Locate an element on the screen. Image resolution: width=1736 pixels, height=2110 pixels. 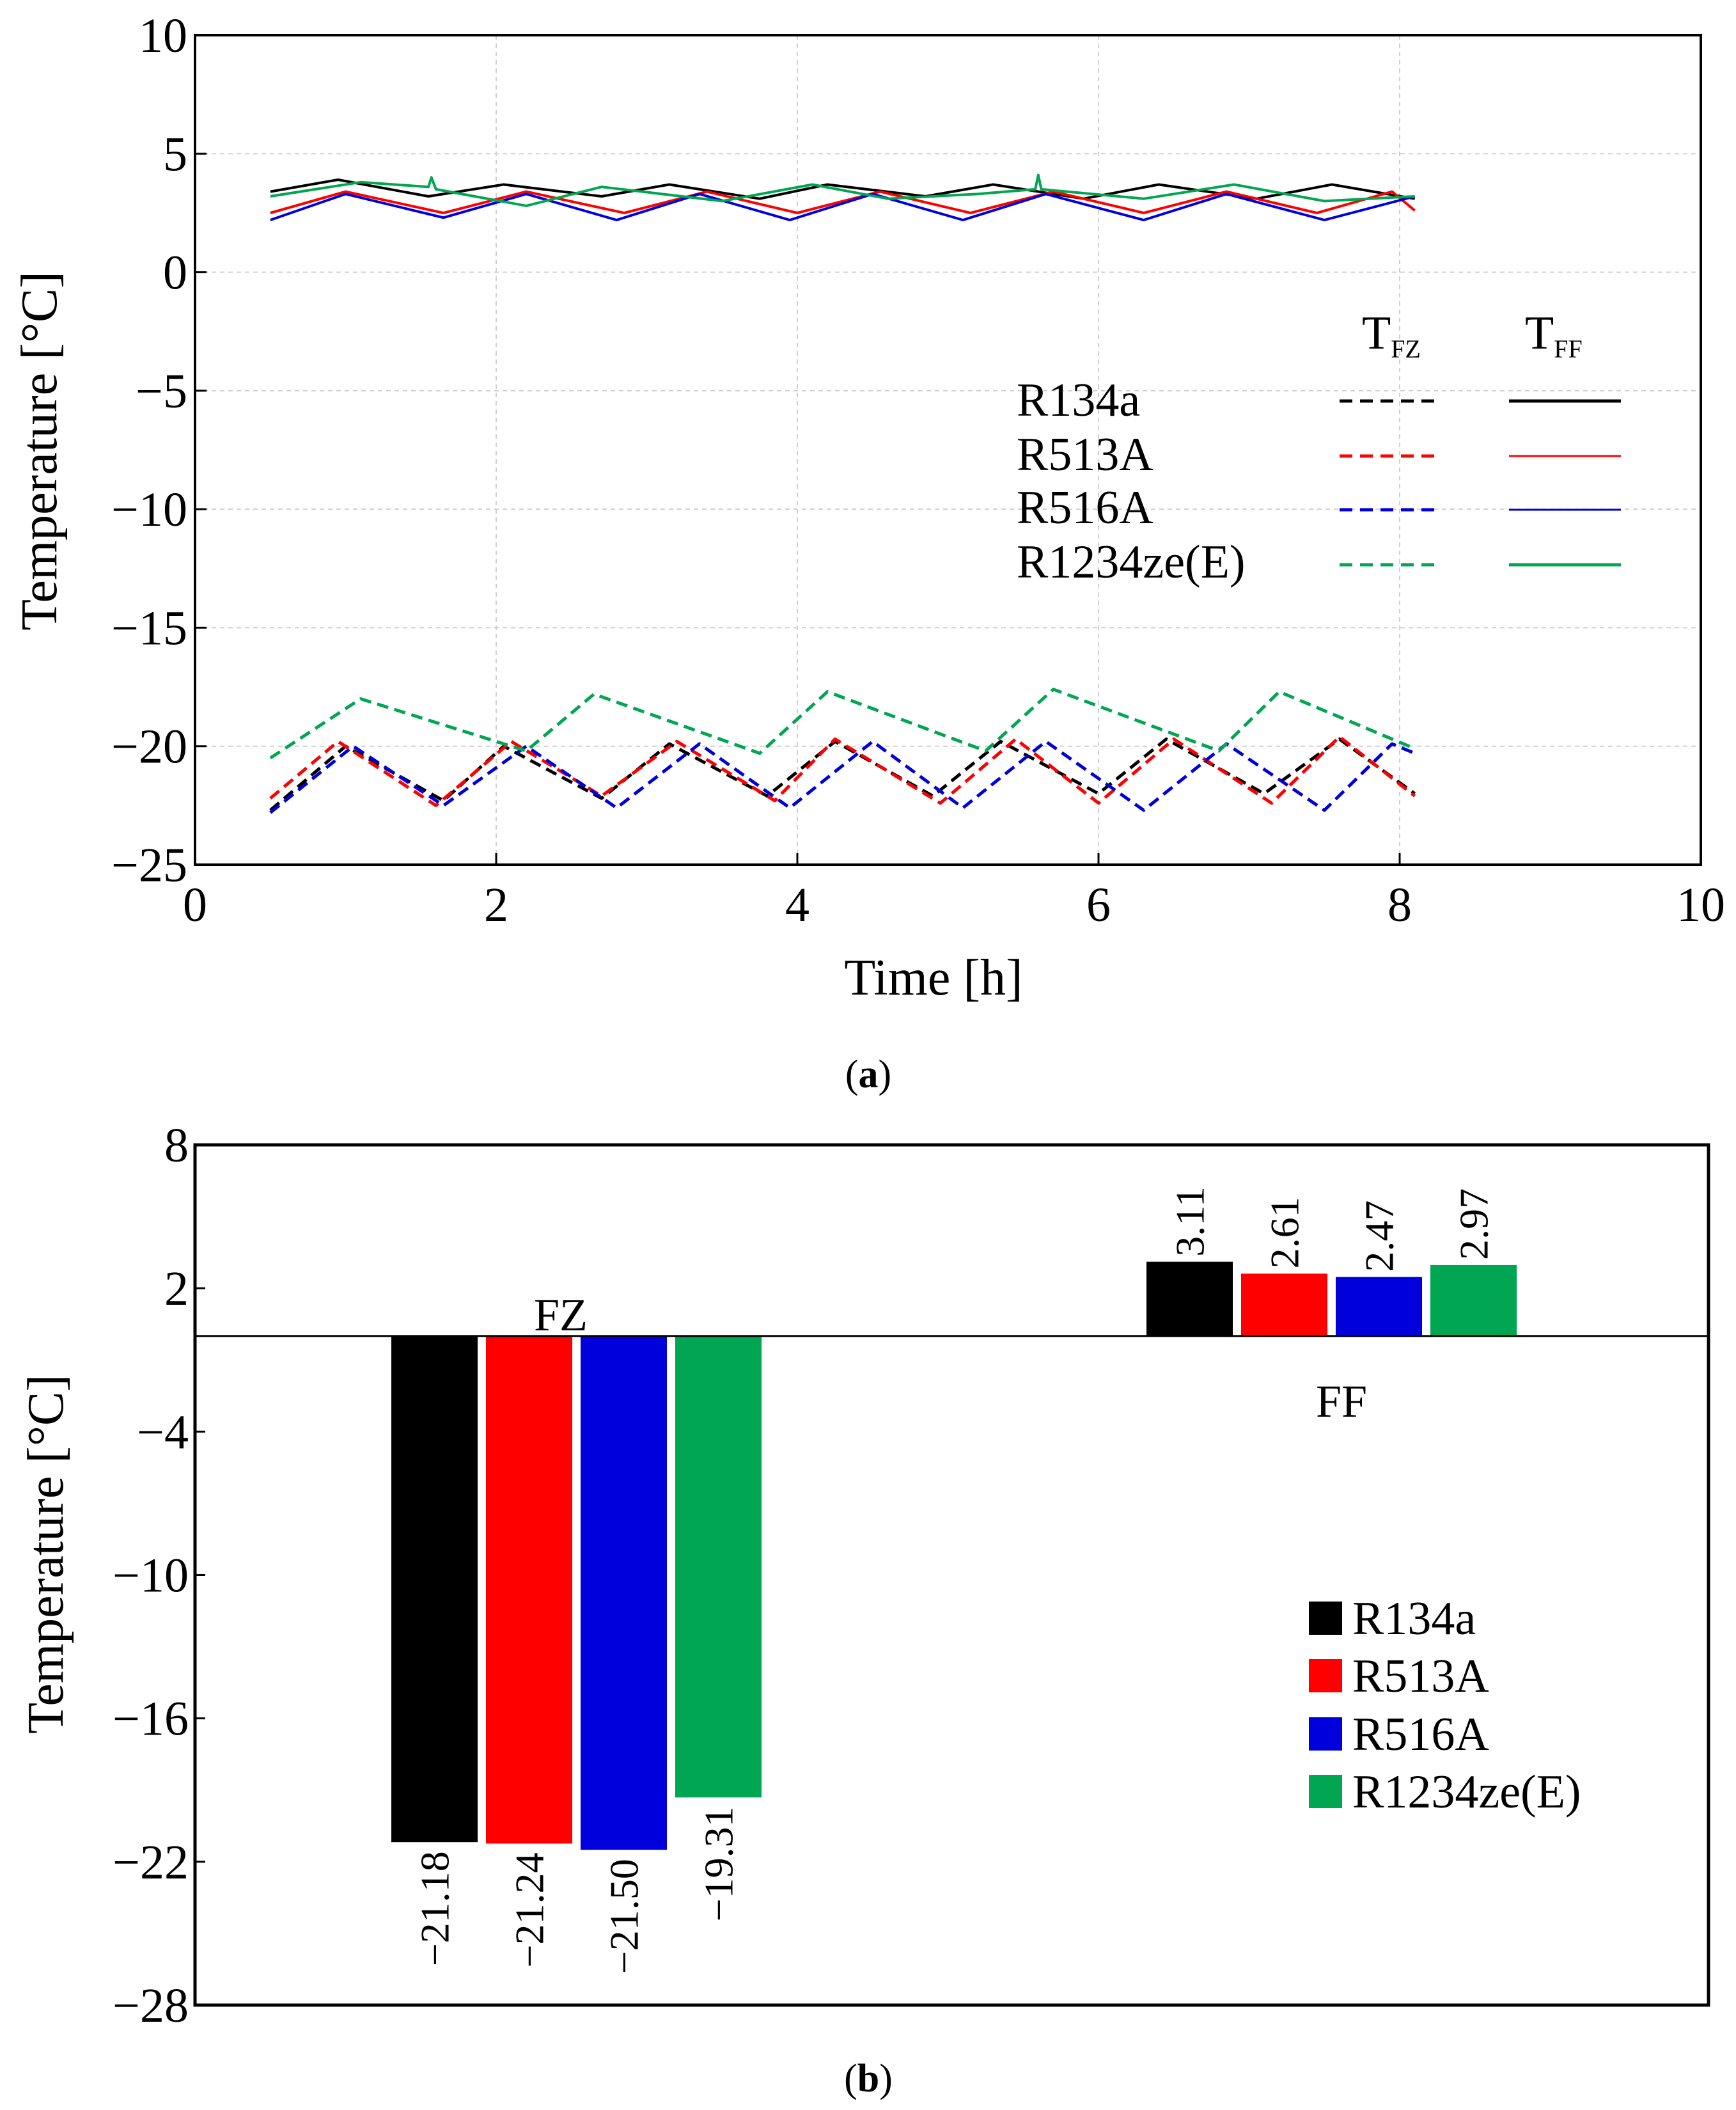
panel-label-b: (b) is located at coordinates (868, 2078).